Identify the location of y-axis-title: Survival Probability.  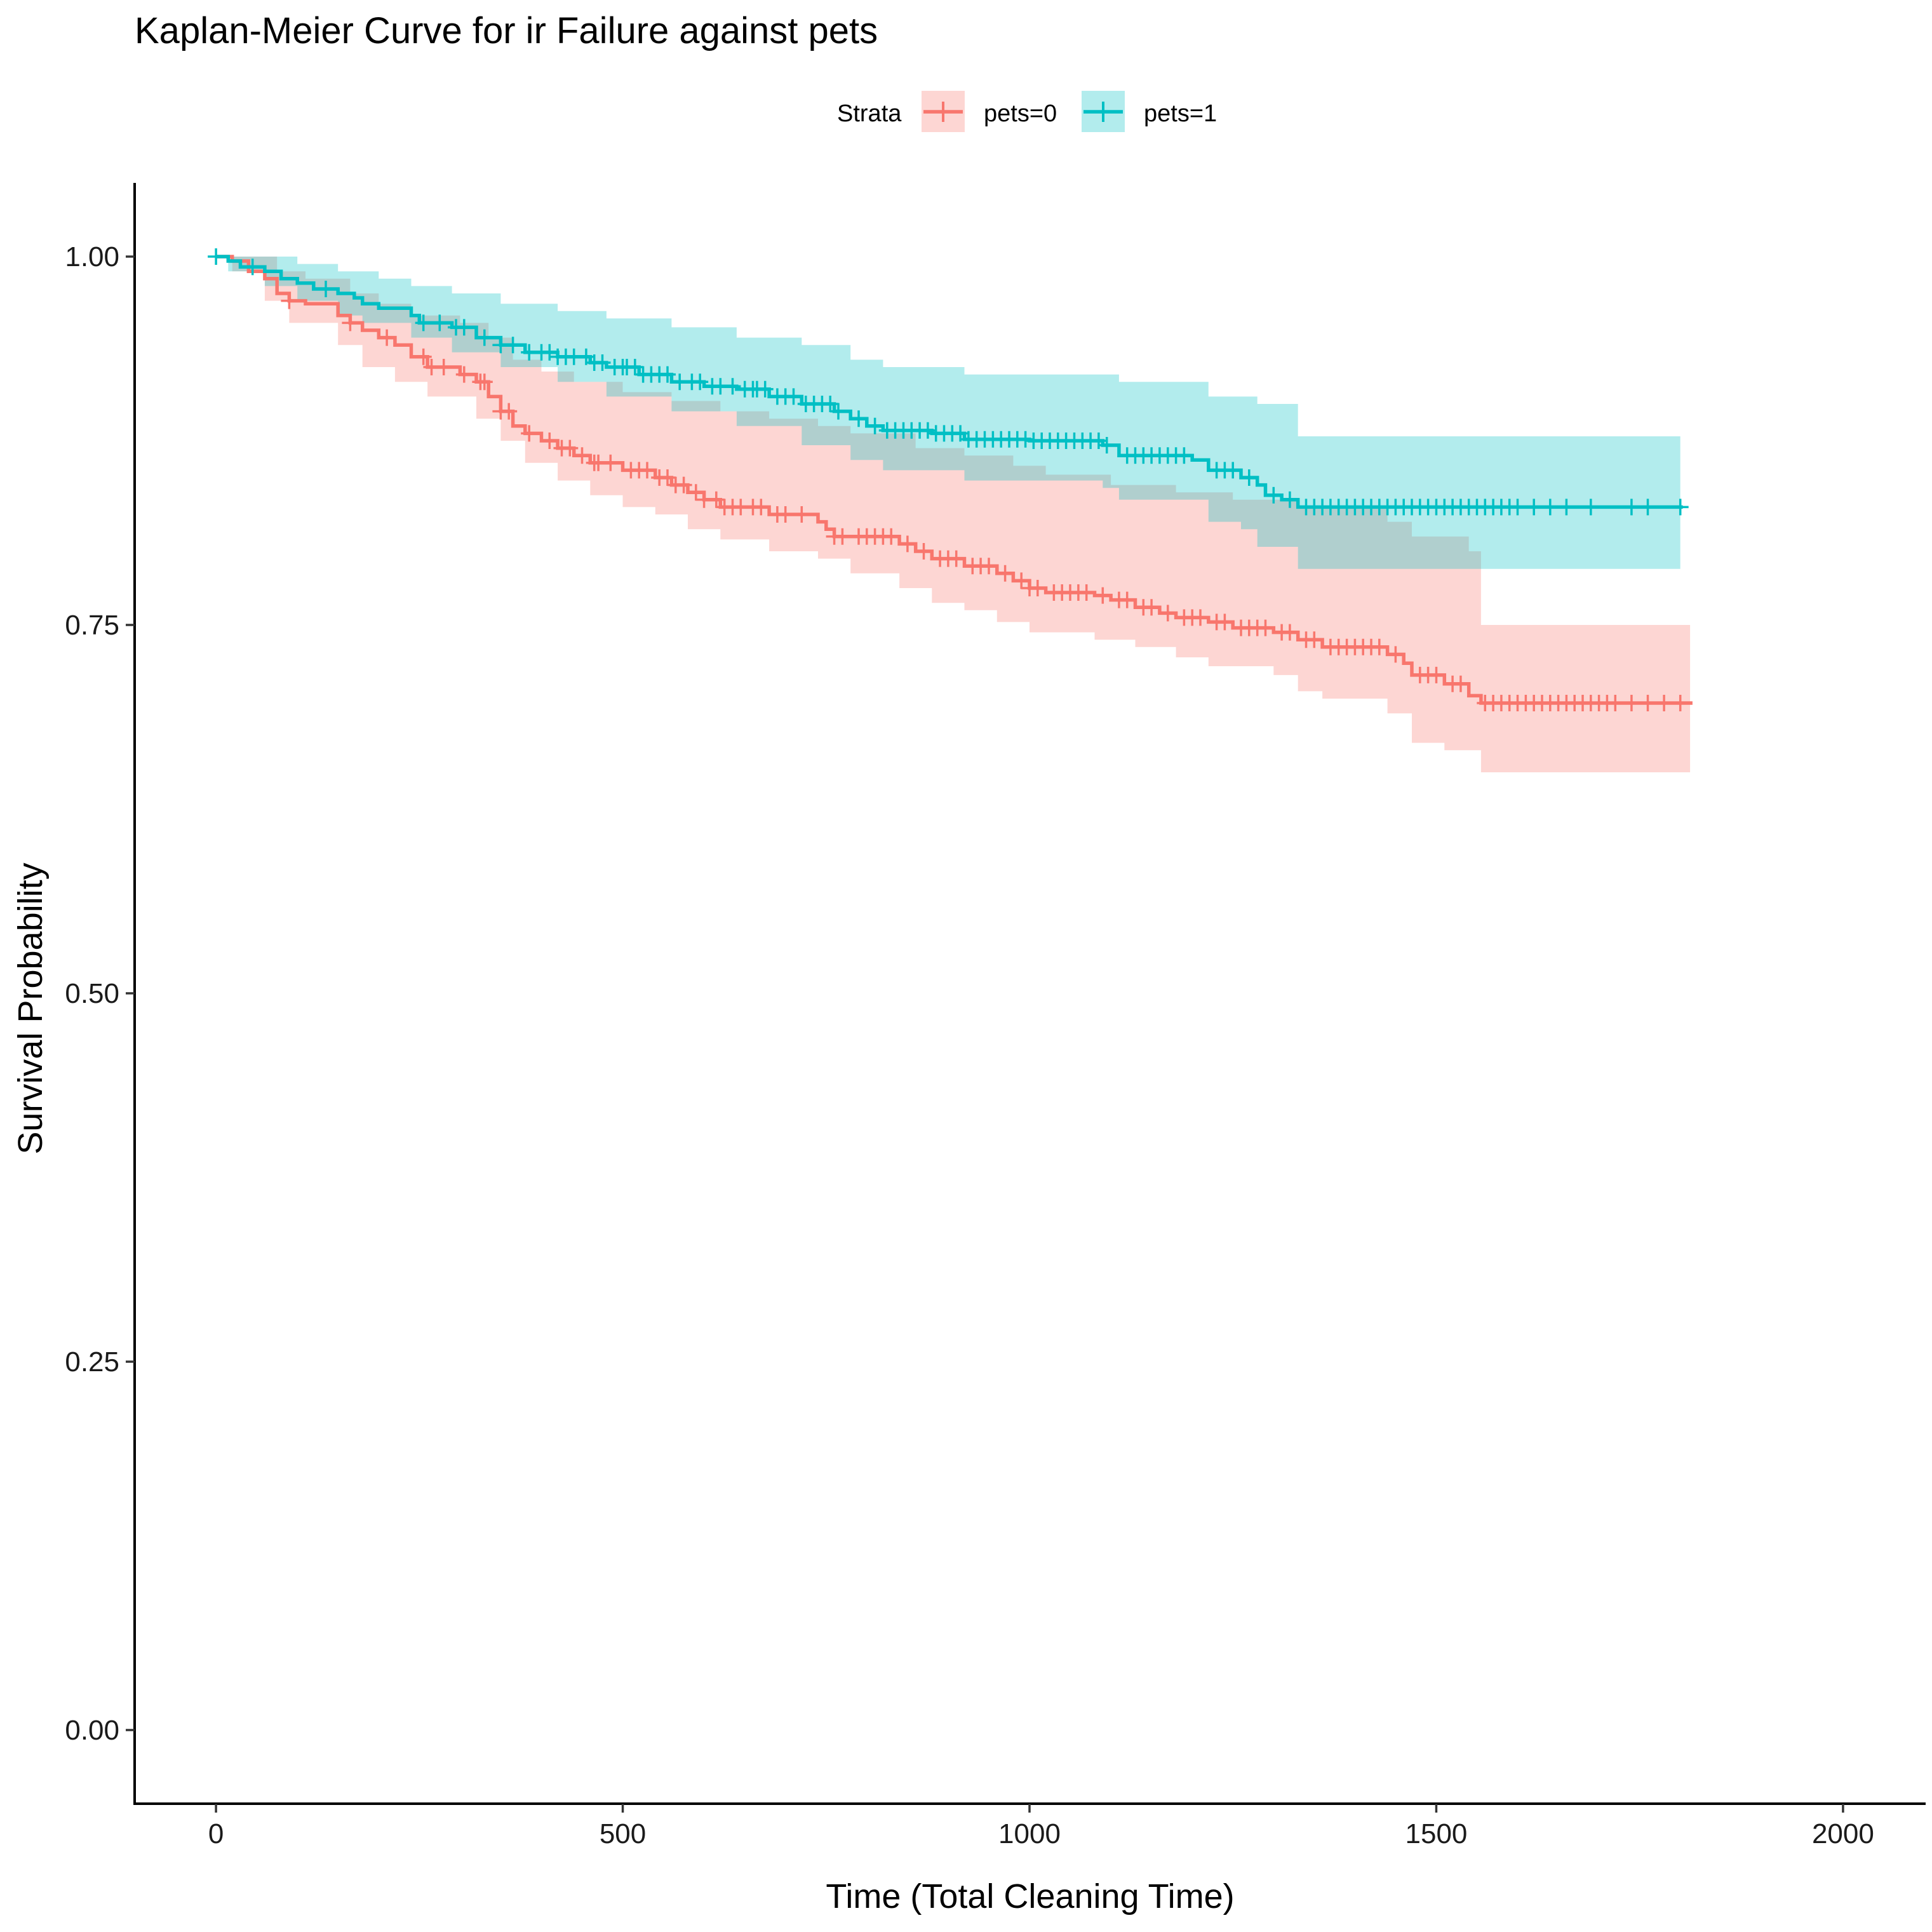
(30, 1008).